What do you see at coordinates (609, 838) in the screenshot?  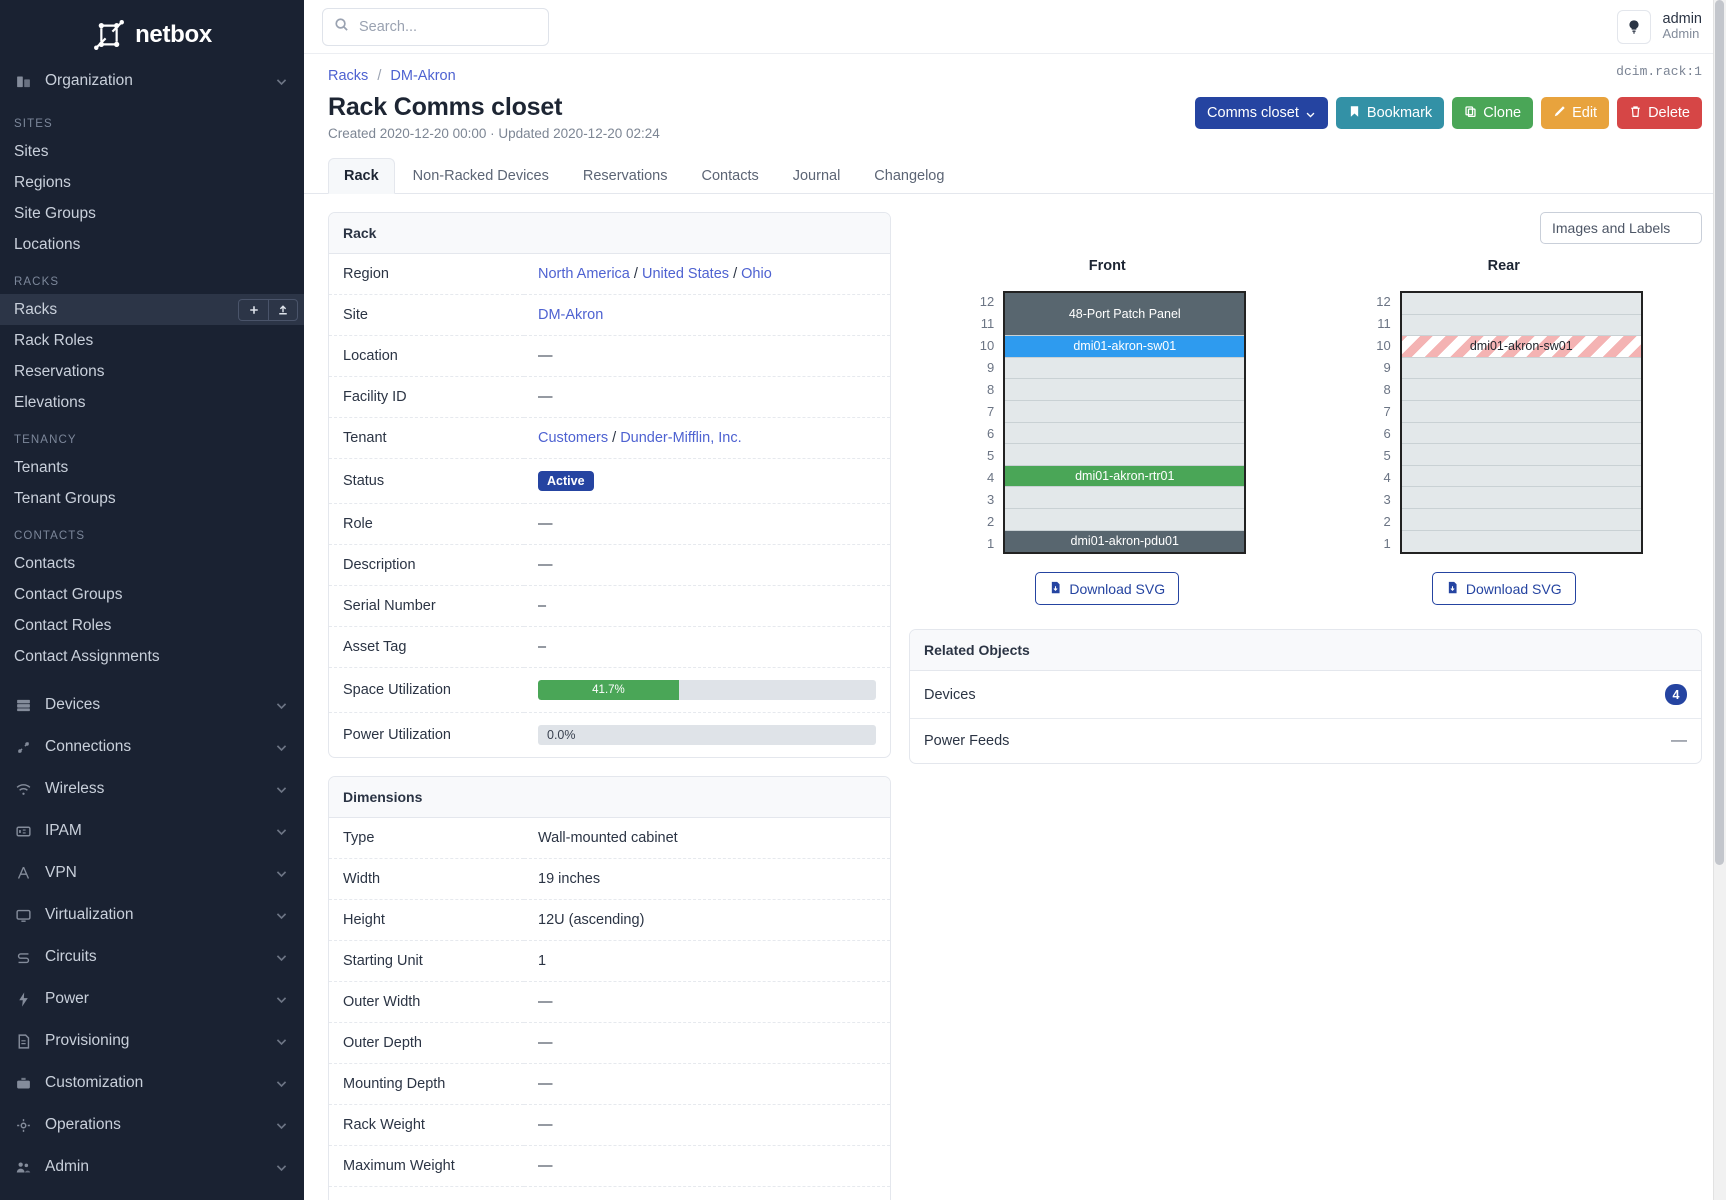 I see `table-row: Type Wall-mounted cabinet` at bounding box center [609, 838].